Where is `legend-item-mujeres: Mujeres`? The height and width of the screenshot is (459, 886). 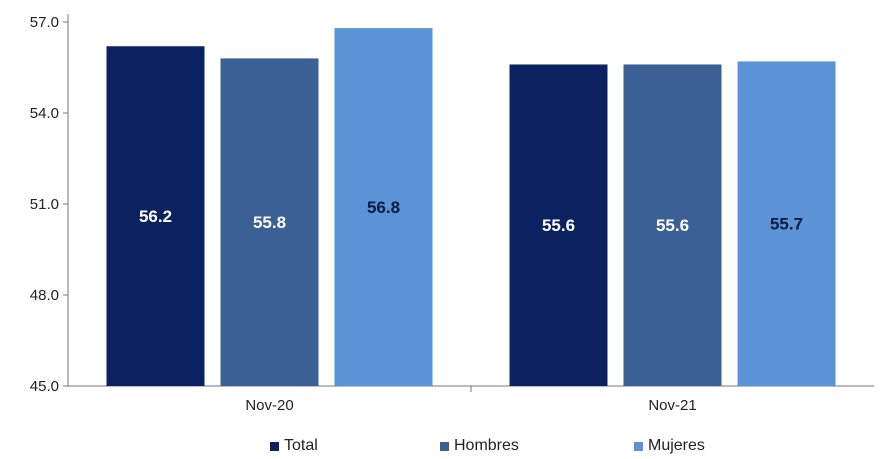
legend-item-mujeres: Mujeres is located at coordinates (669, 446).